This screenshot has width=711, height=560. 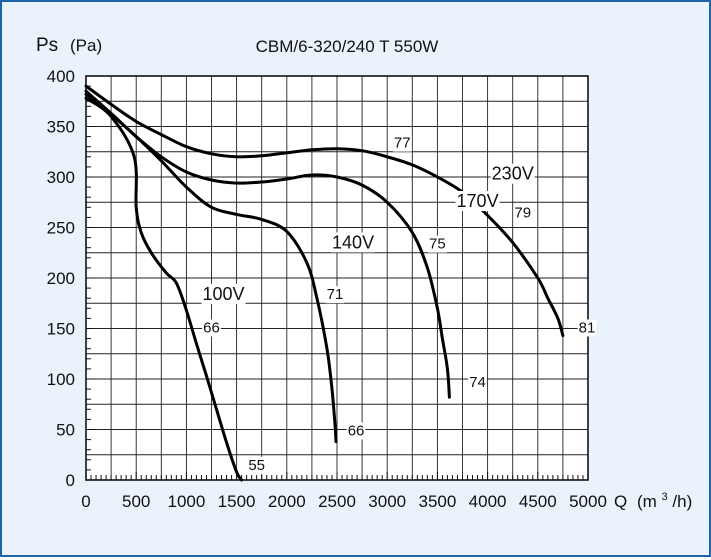 I want to click on annotation-label: 74, so click(x=477, y=383).